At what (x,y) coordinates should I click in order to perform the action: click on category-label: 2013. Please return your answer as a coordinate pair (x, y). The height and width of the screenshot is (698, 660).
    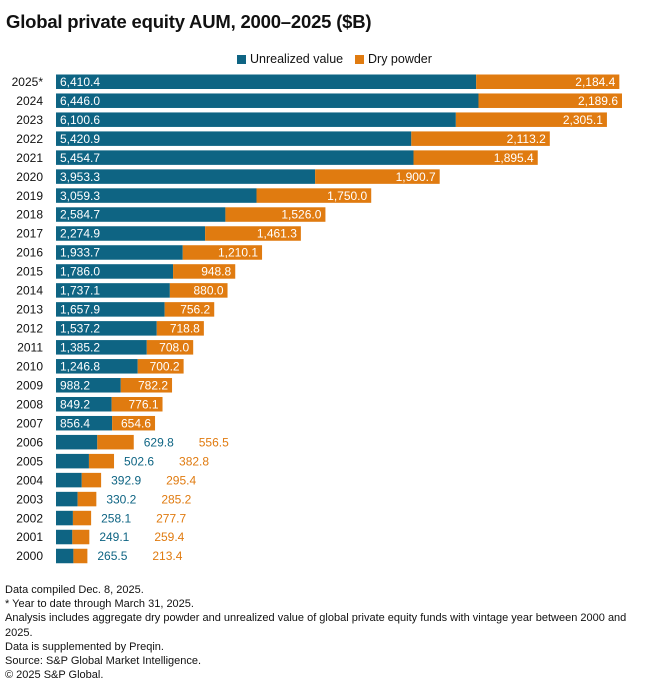
    Looking at the image, I should click on (29, 310).